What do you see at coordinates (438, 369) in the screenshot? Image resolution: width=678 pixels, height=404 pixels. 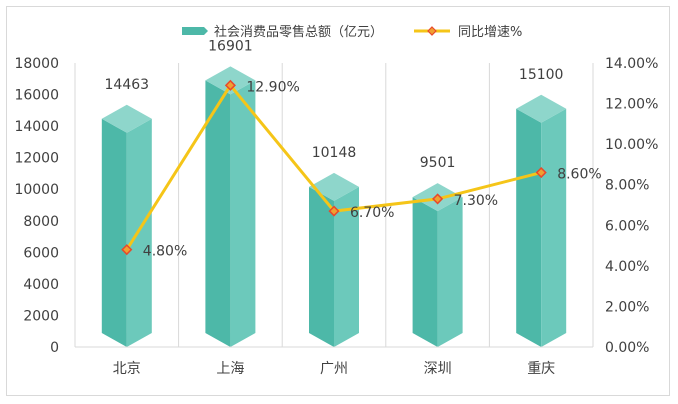 I see `x-tick-label: 深圳` at bounding box center [438, 369].